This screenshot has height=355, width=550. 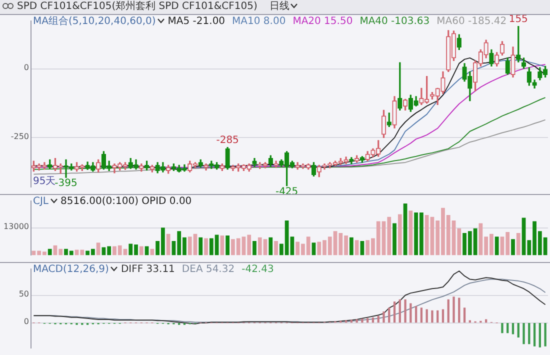 I want to click on text: MA5 -21.00, so click(x=197, y=21).